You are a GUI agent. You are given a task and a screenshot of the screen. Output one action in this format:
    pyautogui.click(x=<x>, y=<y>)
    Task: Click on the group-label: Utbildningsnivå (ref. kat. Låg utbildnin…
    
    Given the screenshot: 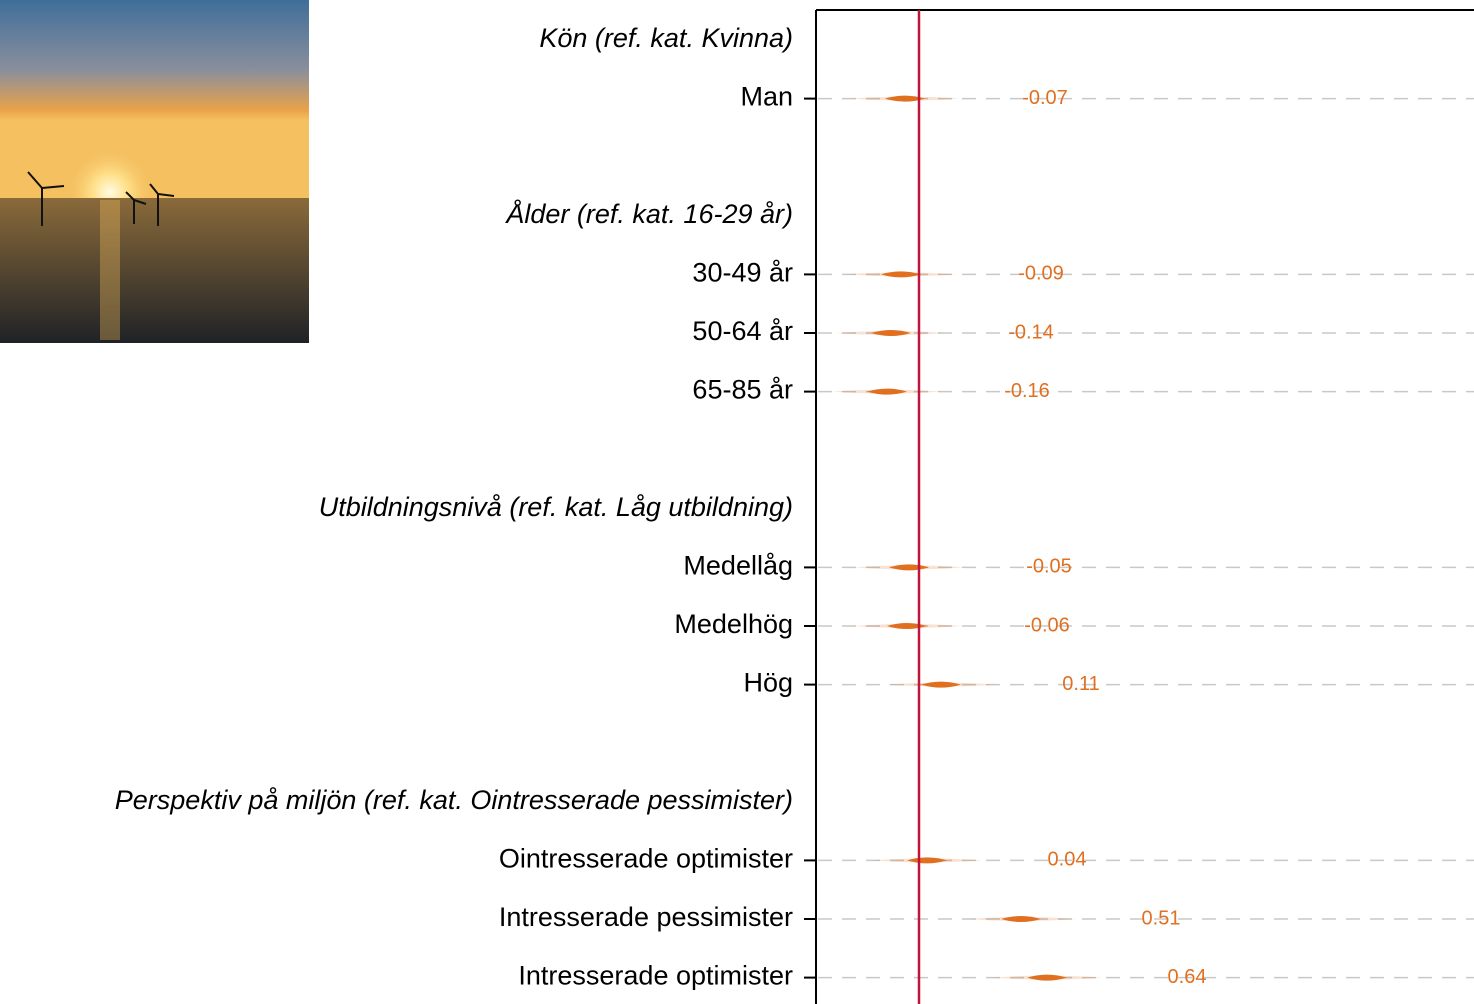 What is the action you would take?
    pyautogui.click(x=556, y=507)
    